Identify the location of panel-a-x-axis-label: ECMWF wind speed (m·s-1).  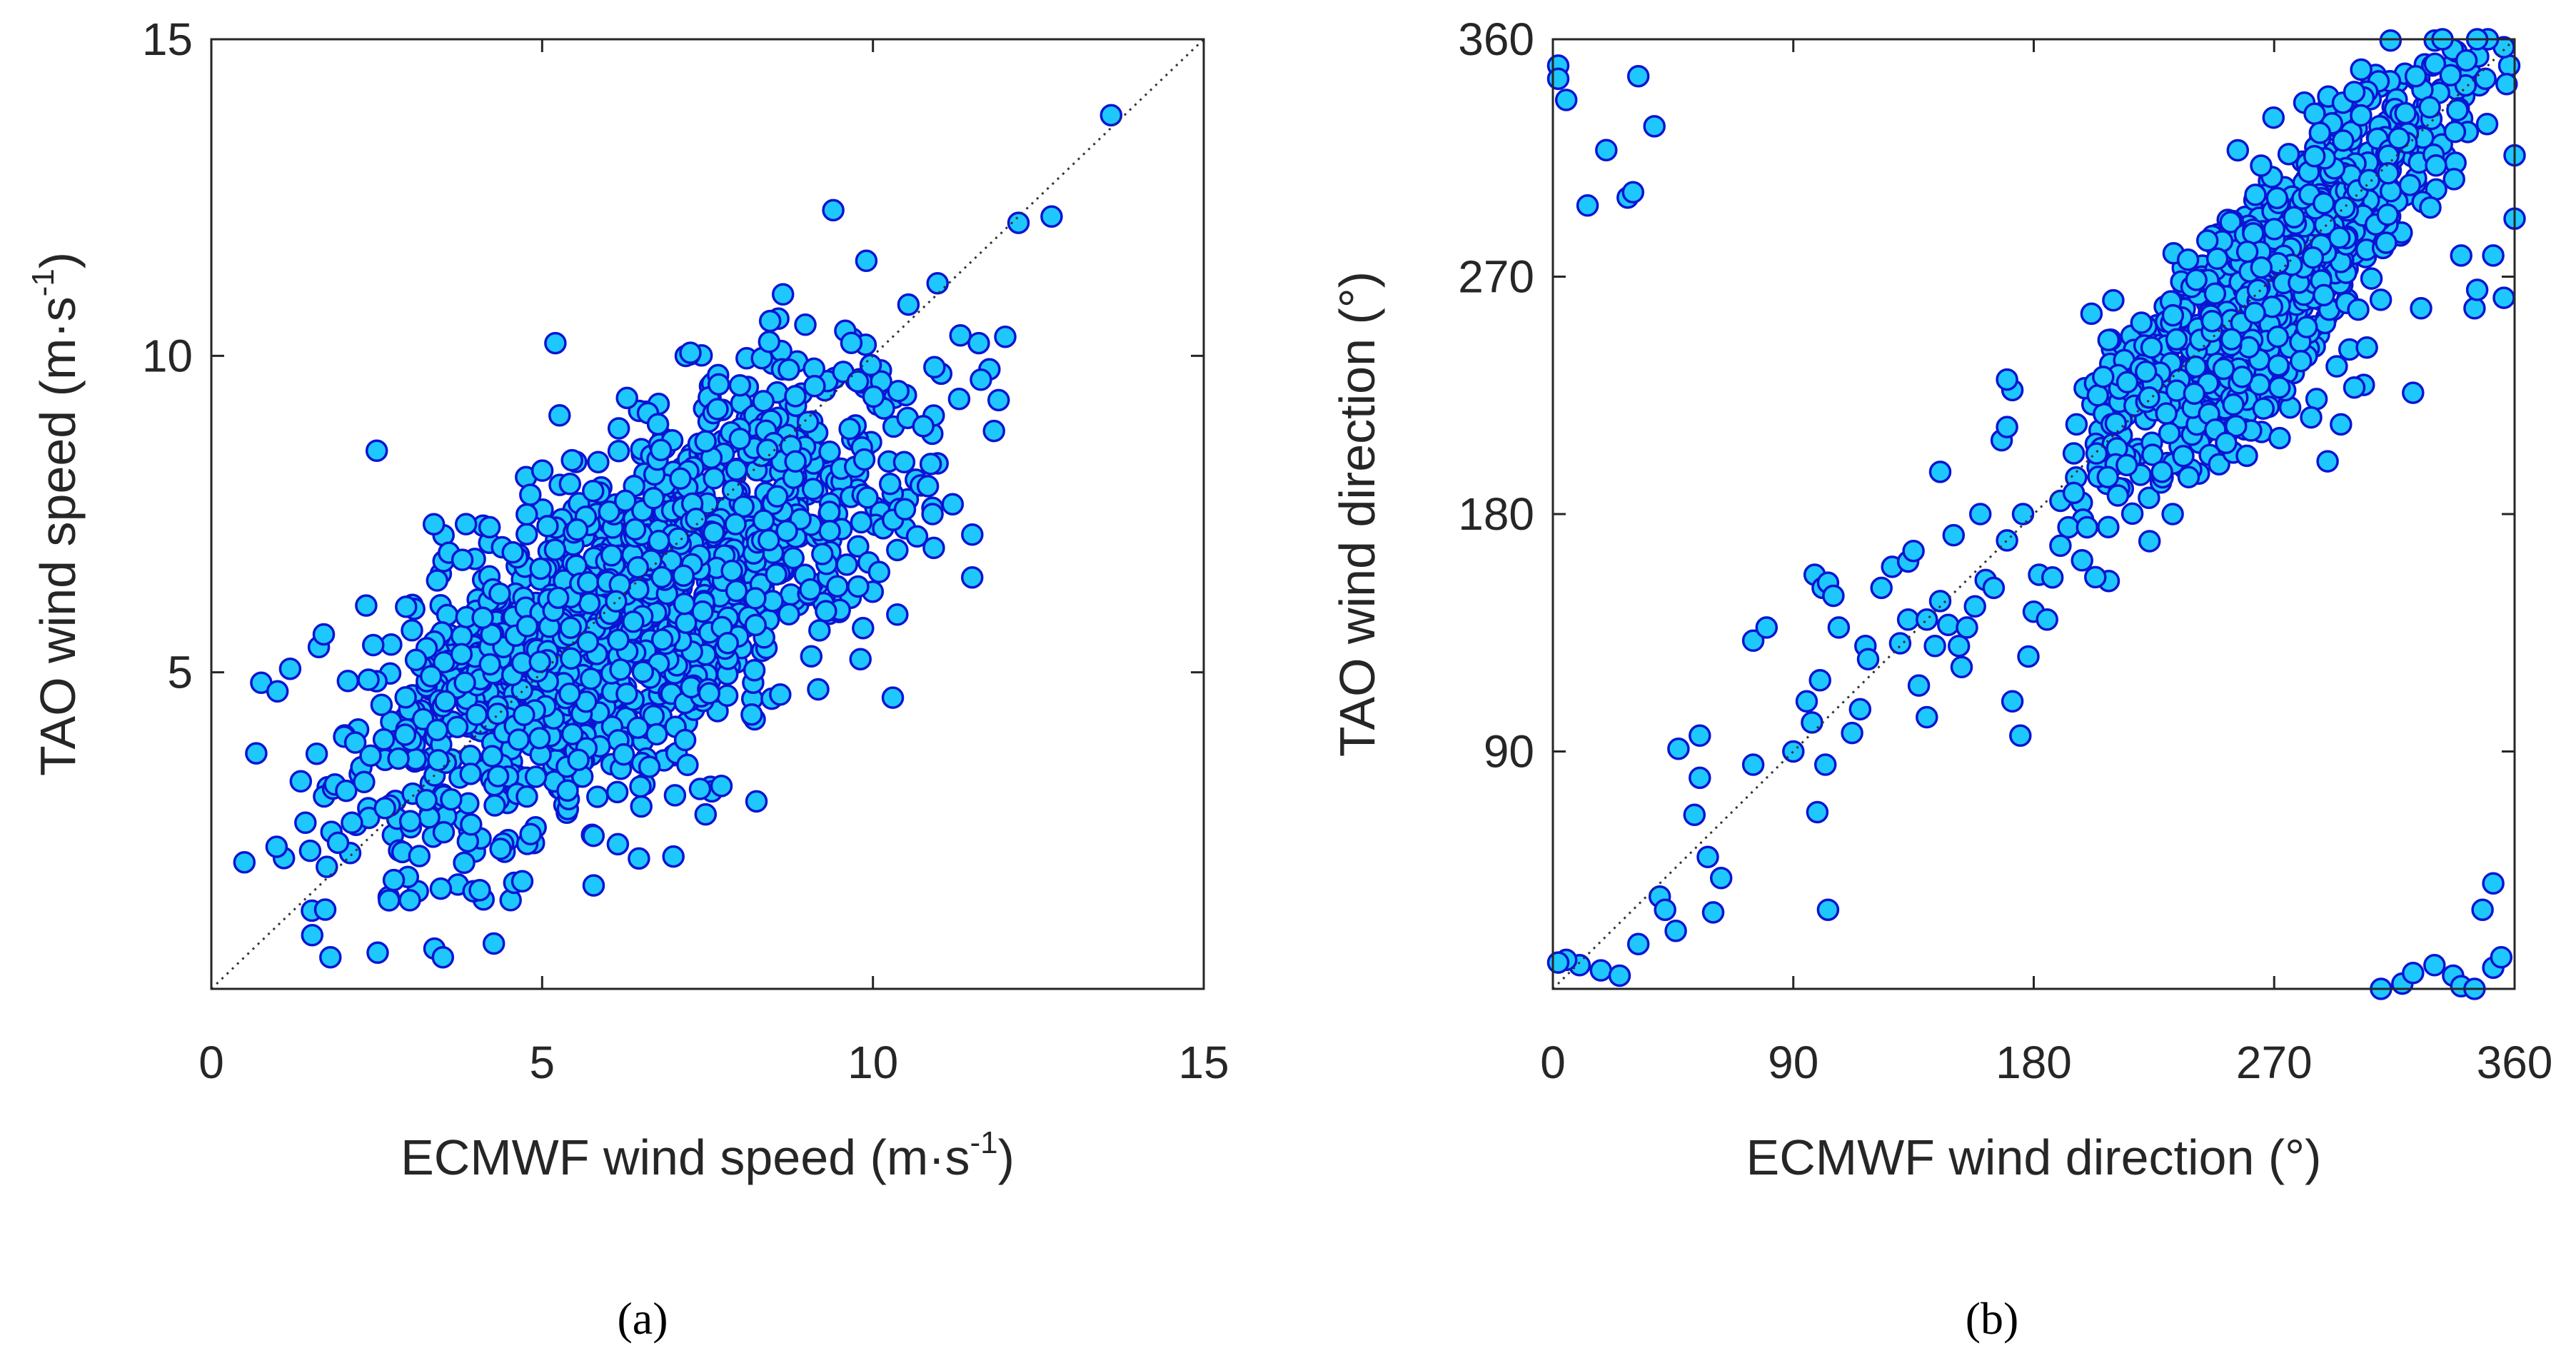
(708, 1155).